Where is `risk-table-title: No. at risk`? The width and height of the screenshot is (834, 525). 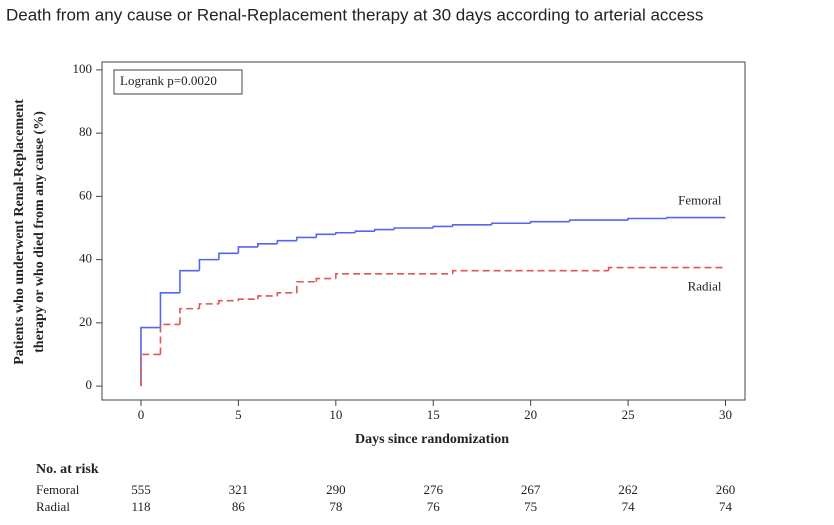 risk-table-title: No. at risk is located at coordinates (67, 469).